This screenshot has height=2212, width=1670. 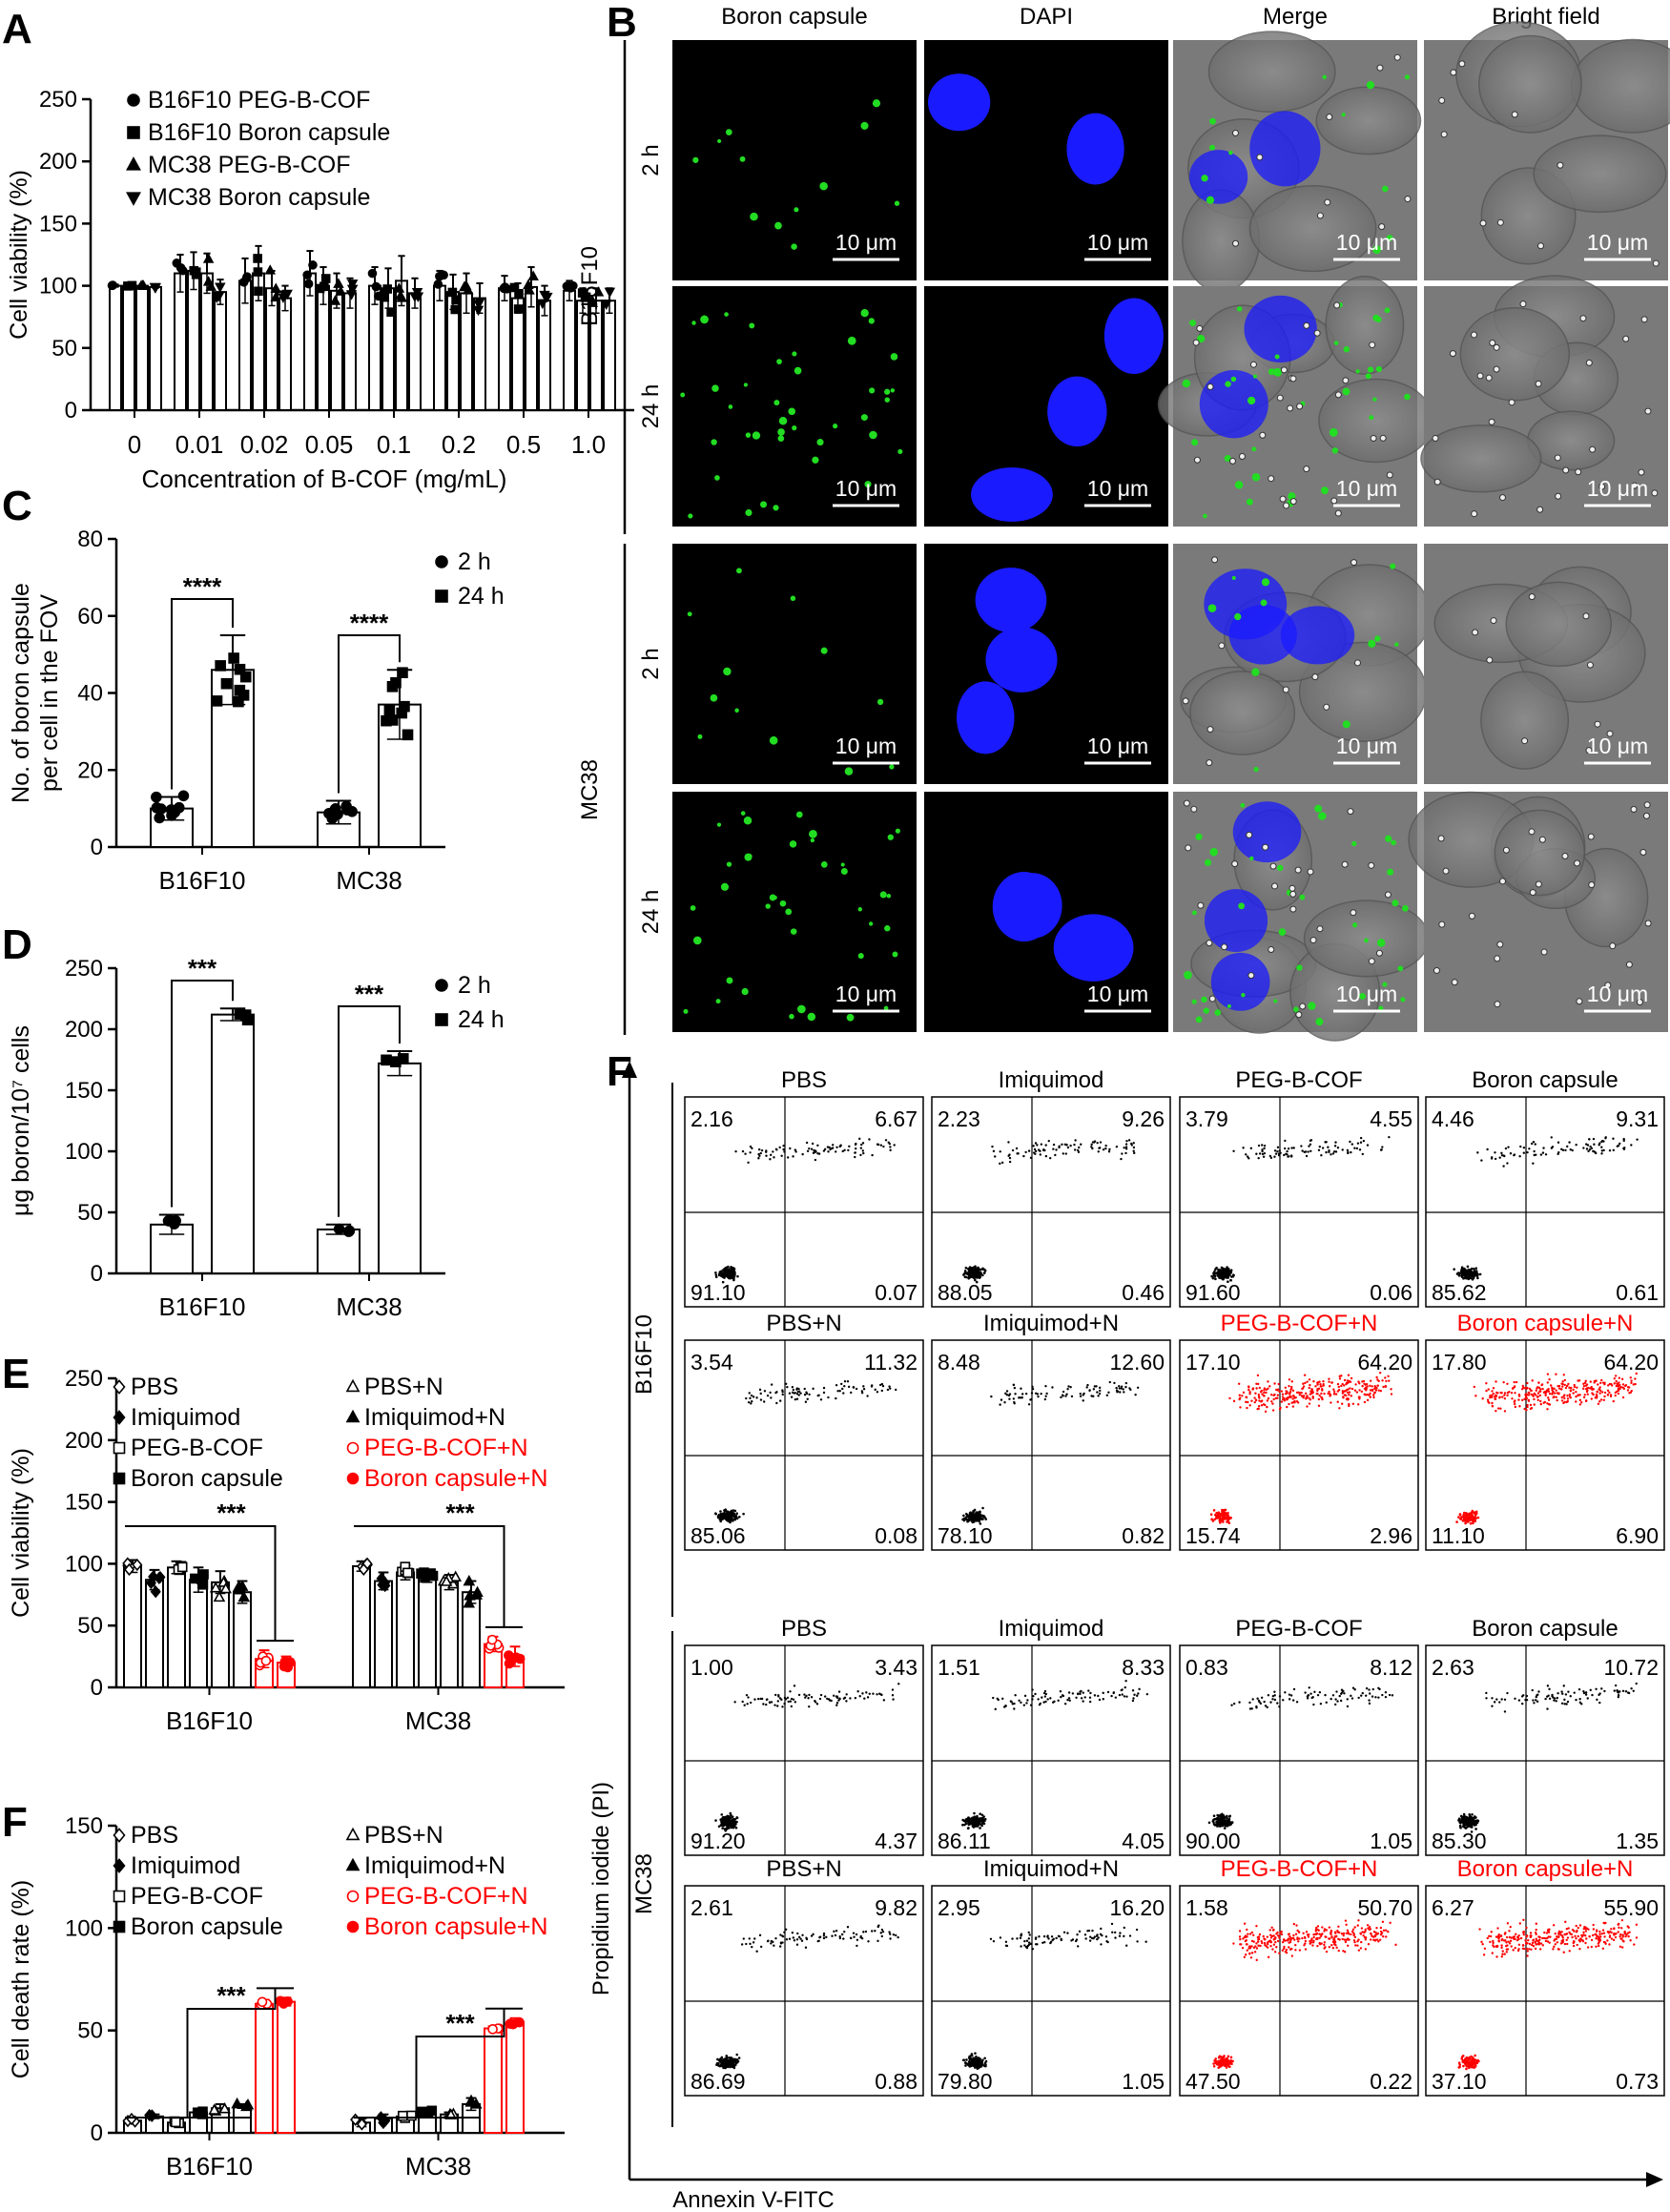 What do you see at coordinates (1213, 1292) in the screenshot?
I see `quadrant-ll-value: 91.60` at bounding box center [1213, 1292].